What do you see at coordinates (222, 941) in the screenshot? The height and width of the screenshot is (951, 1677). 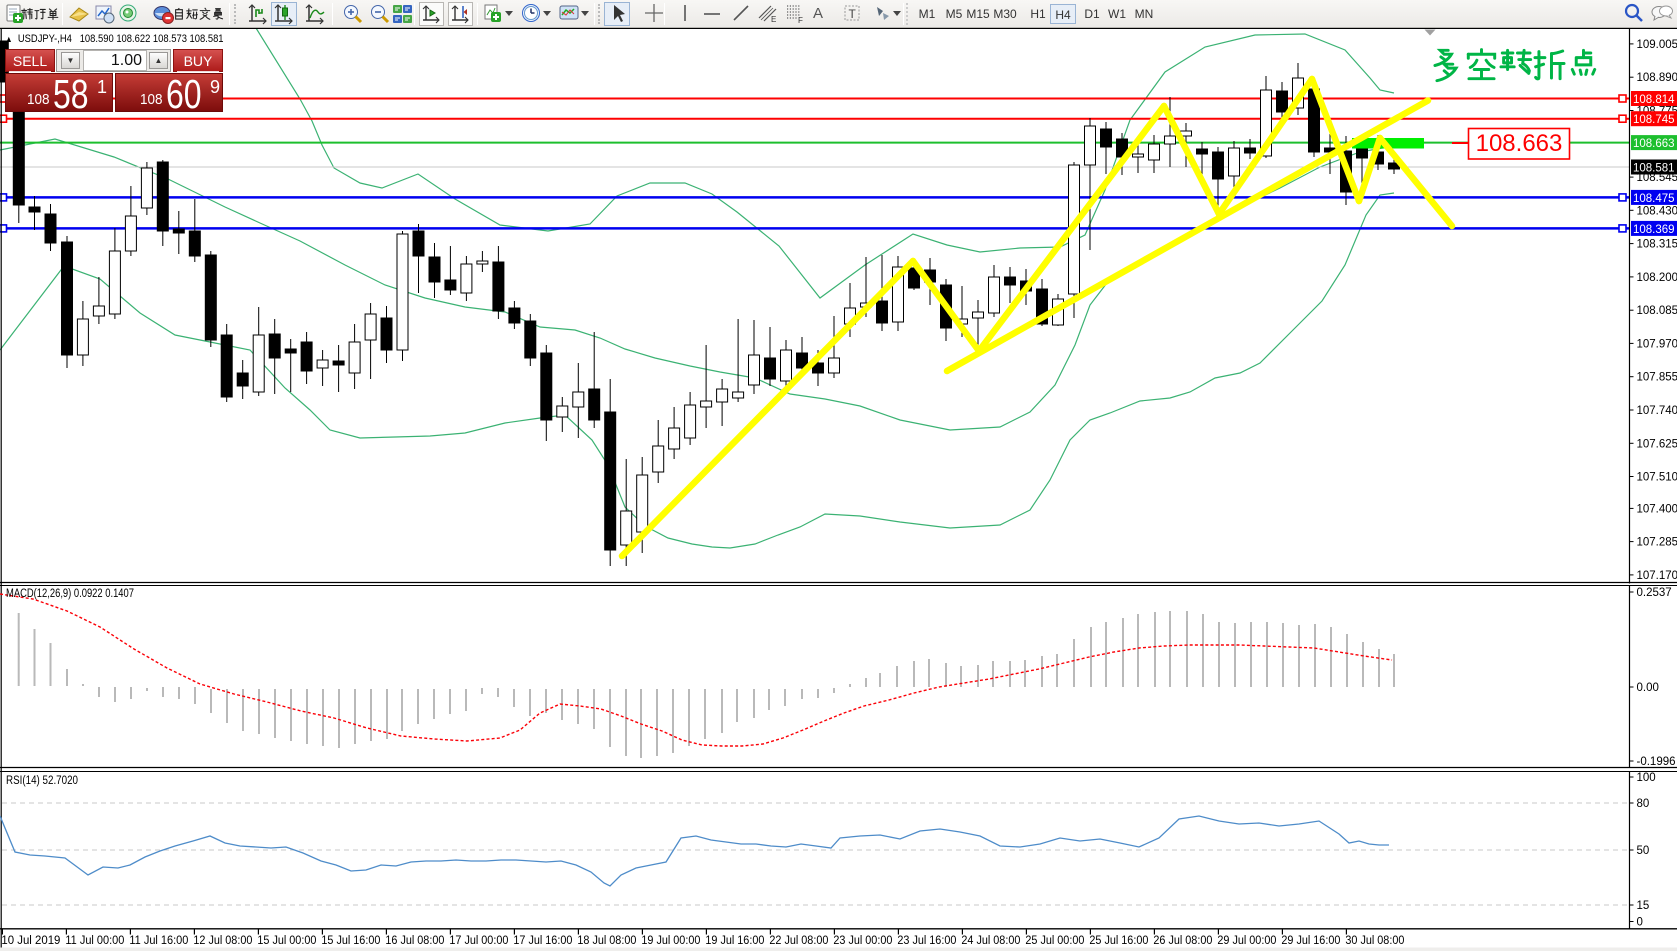 I see `svg-text: 12 Jul 08:00` at bounding box center [222, 941].